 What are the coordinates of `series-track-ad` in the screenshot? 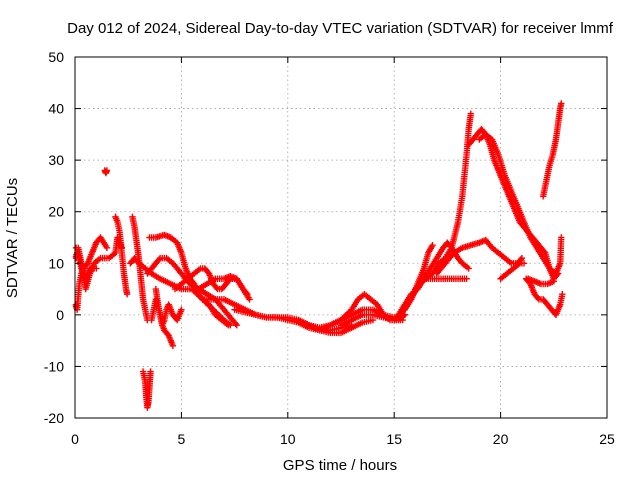 It's located at (552, 150).